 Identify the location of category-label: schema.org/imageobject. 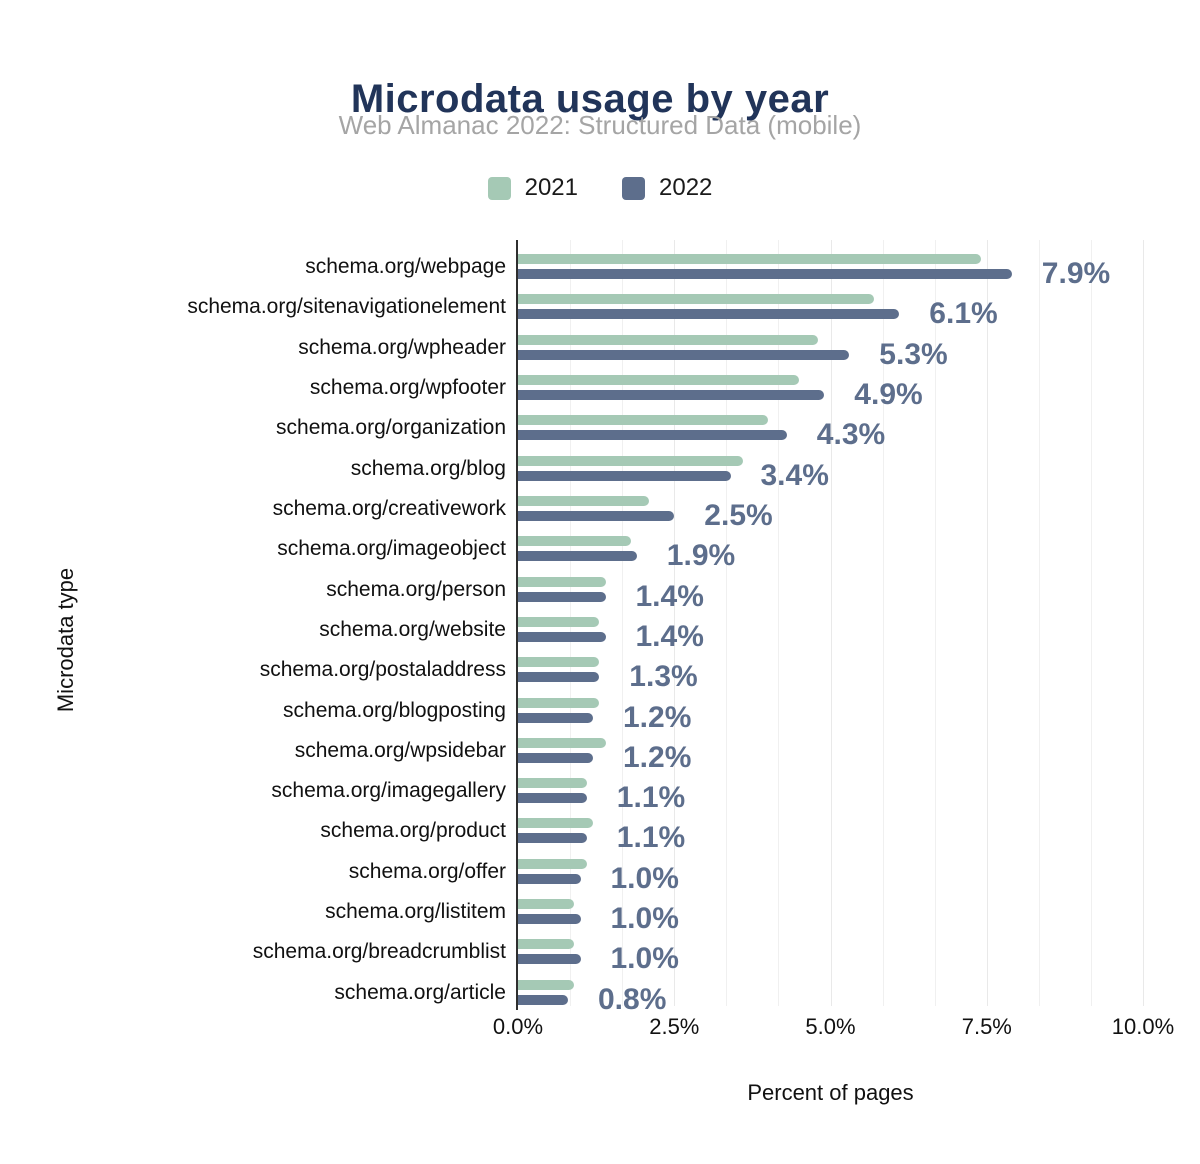
(391, 549).